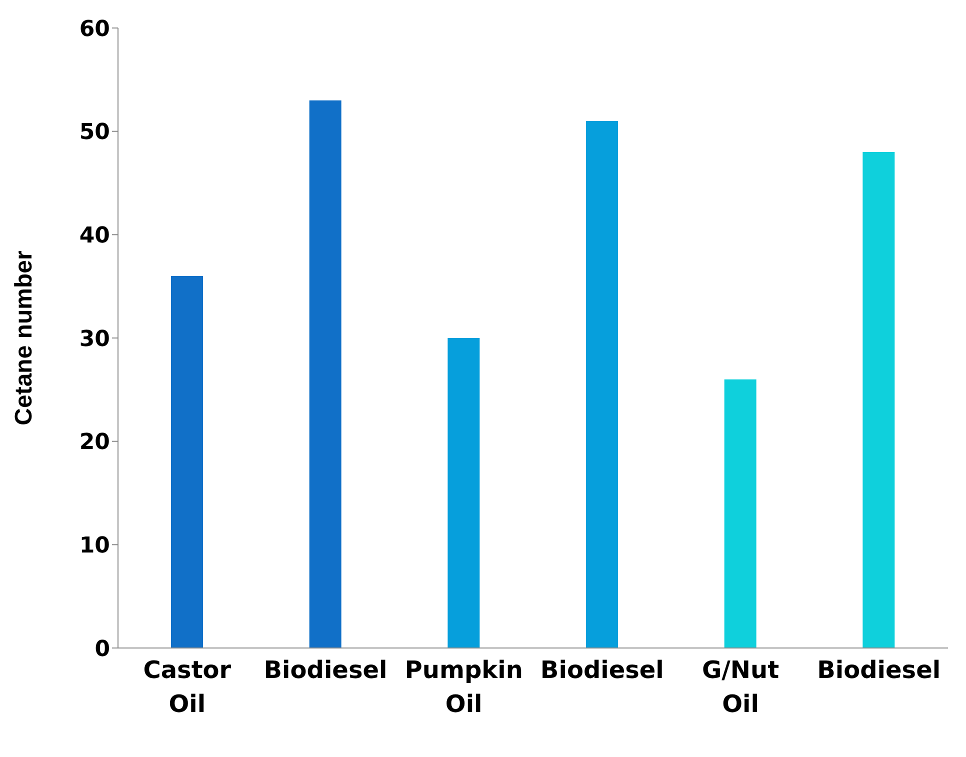 The height and width of the screenshot is (757, 966). What do you see at coordinates (94, 29) in the screenshot?
I see `y-tick-label: 60` at bounding box center [94, 29].